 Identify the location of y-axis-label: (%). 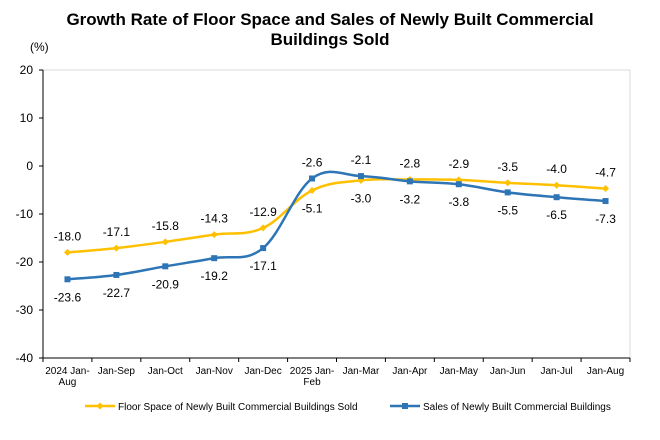
(39, 47).